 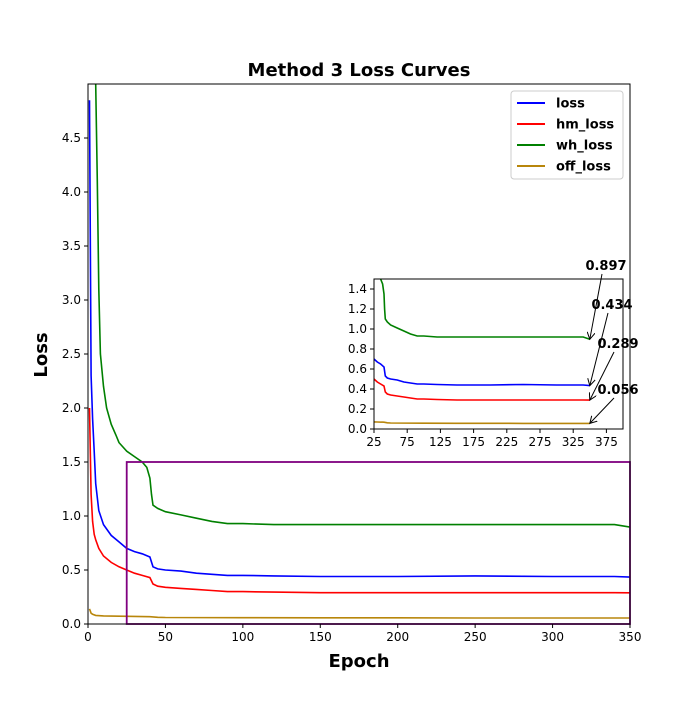 What do you see at coordinates (473, 442) in the screenshot?
I see `inset-x-tick-label: 175` at bounding box center [473, 442].